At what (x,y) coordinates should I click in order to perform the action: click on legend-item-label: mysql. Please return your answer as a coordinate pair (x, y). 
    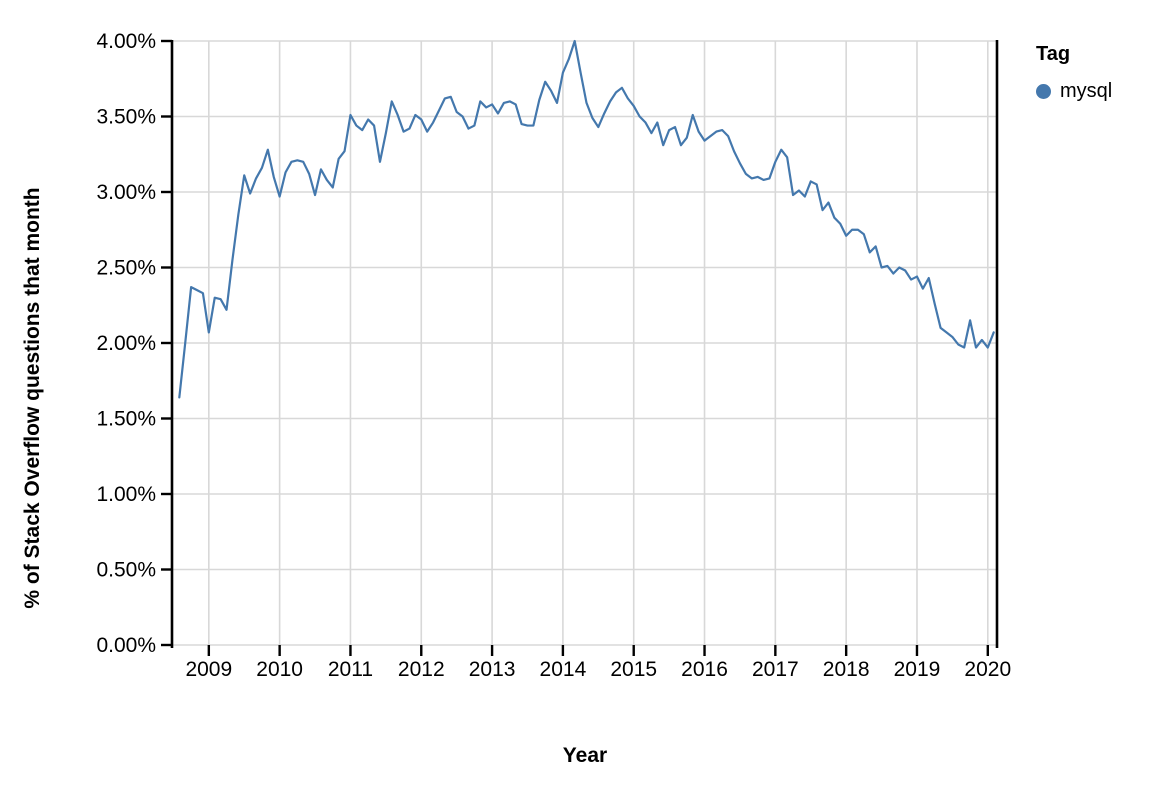
    Looking at the image, I should click on (1086, 91).